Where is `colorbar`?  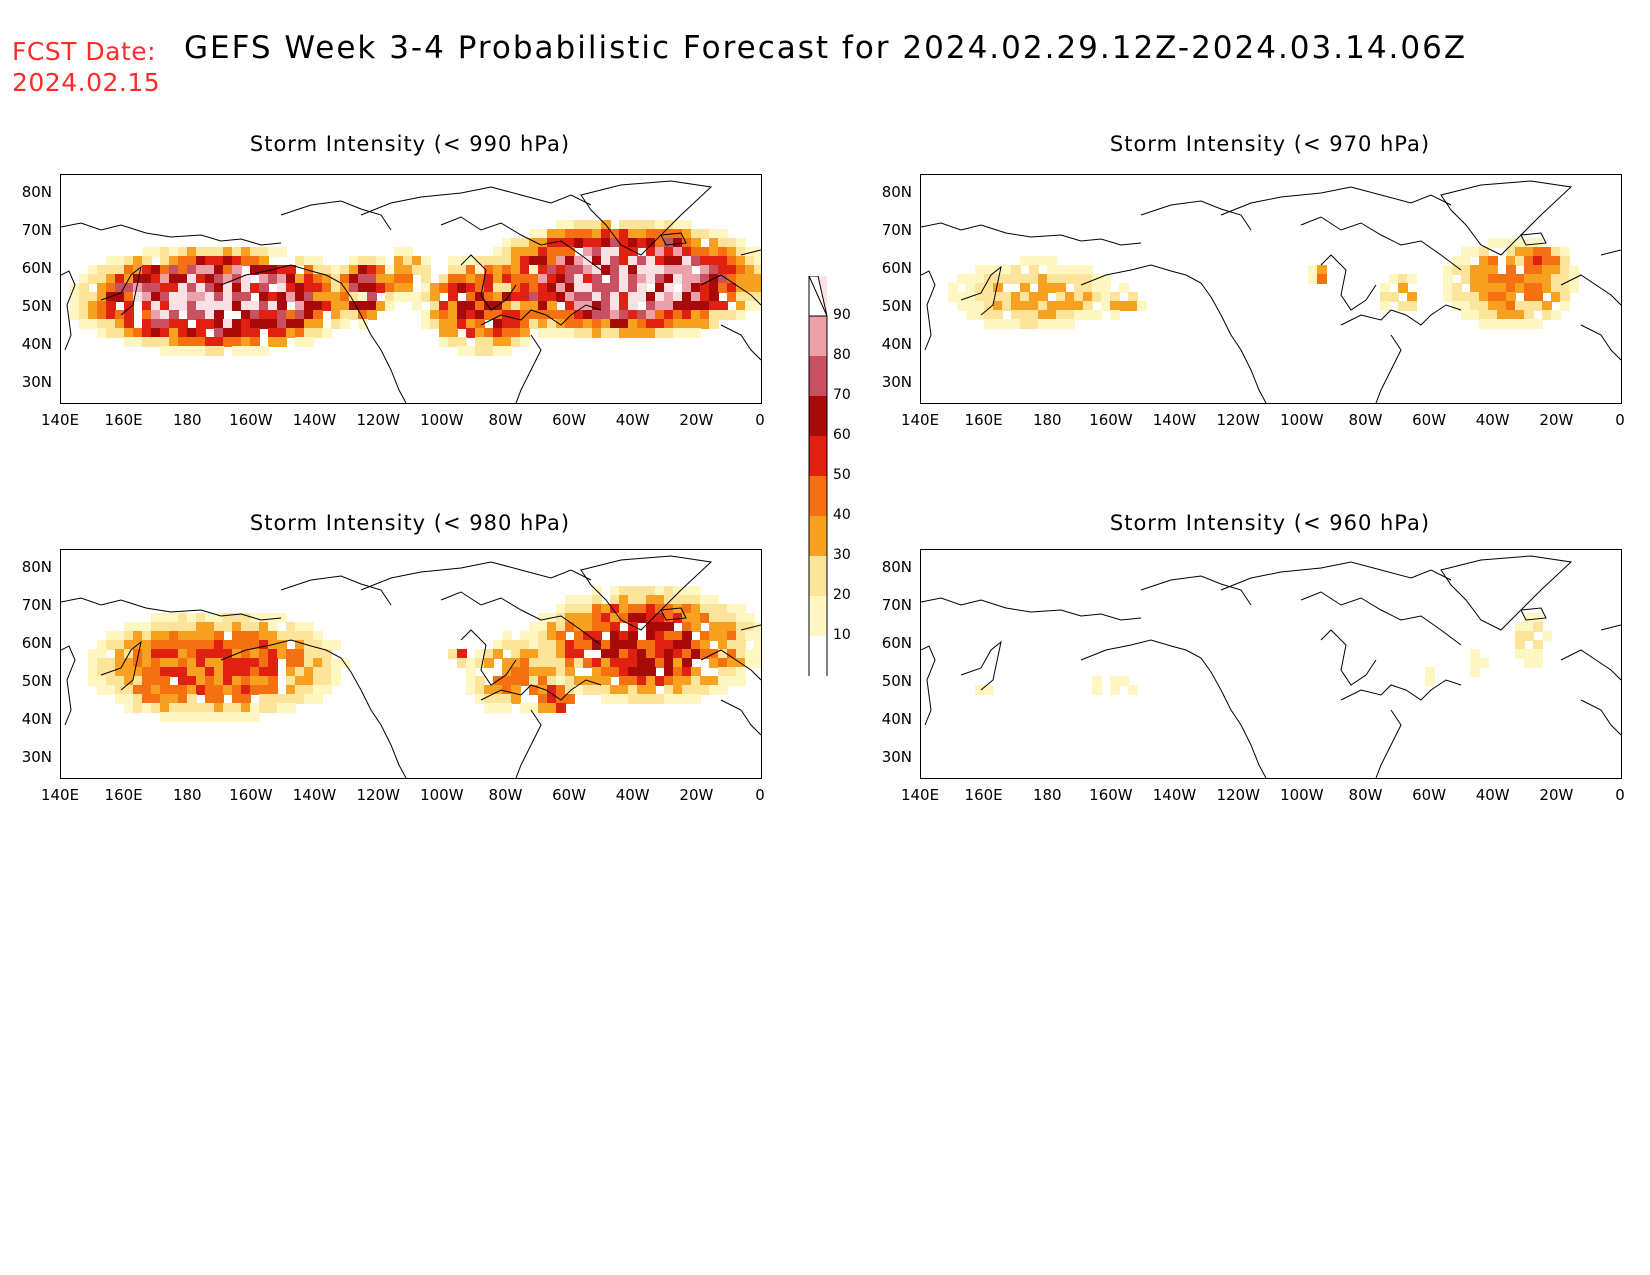 colorbar is located at coordinates (818, 475).